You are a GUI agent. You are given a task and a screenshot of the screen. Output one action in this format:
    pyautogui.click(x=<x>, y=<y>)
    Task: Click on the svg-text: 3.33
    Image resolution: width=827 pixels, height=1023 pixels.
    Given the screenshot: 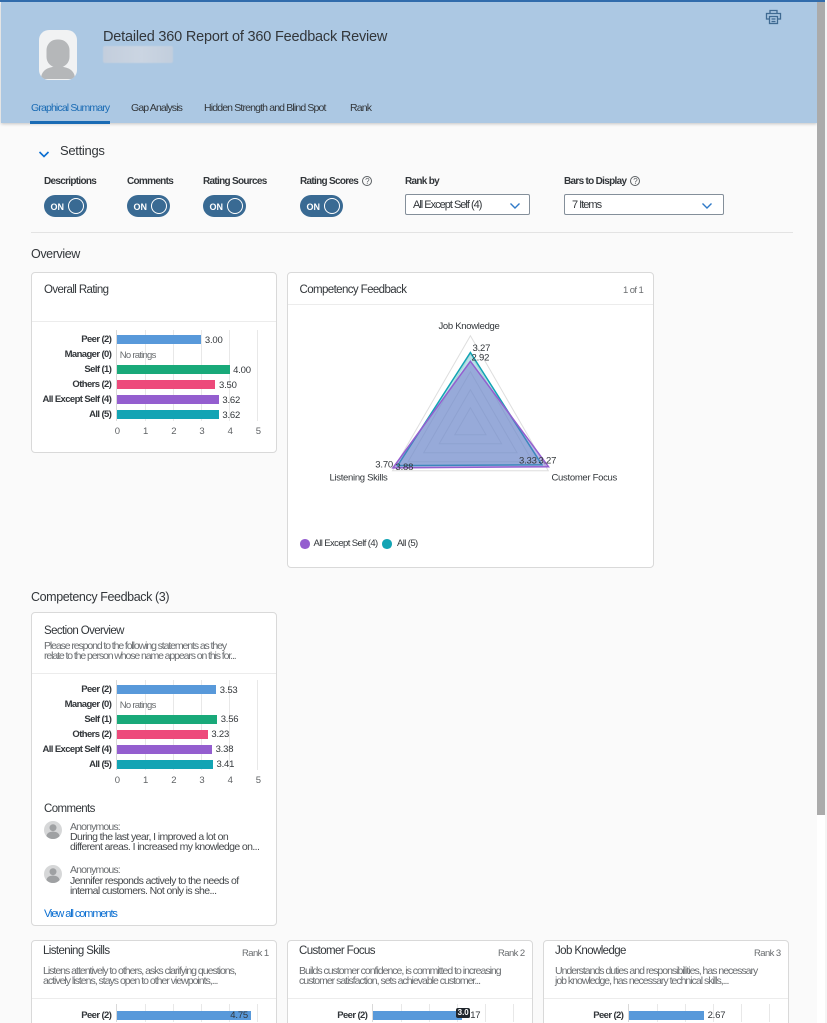 What is the action you would take?
    pyautogui.click(x=528, y=461)
    